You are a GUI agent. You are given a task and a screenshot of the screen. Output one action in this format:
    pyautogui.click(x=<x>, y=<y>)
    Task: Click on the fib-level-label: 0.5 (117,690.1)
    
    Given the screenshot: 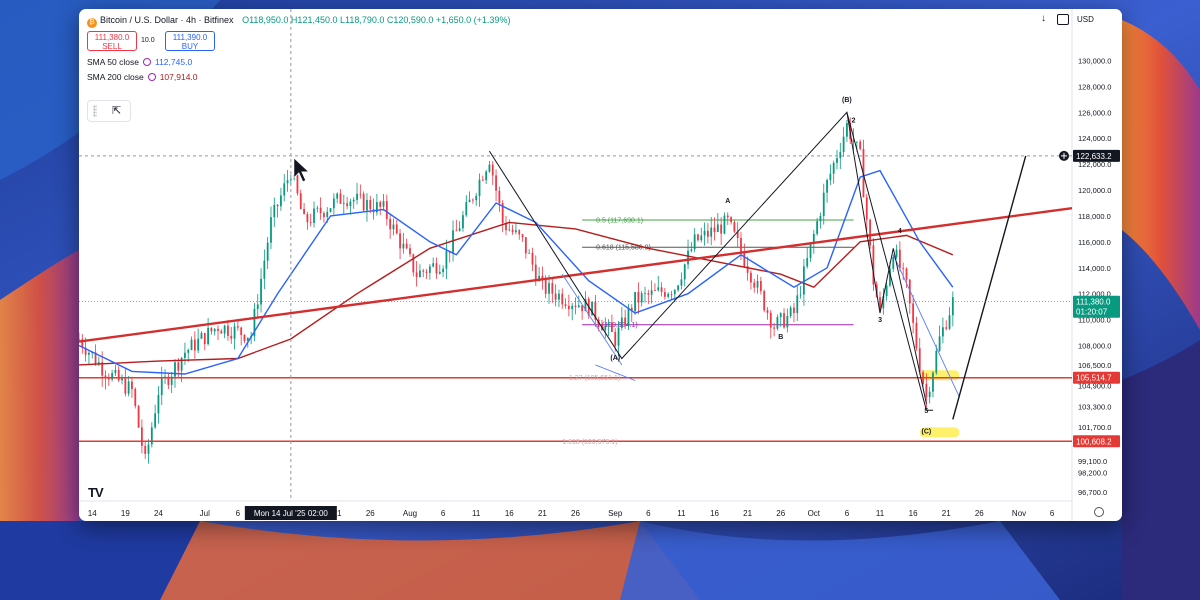 What is the action you would take?
    pyautogui.click(x=619, y=220)
    